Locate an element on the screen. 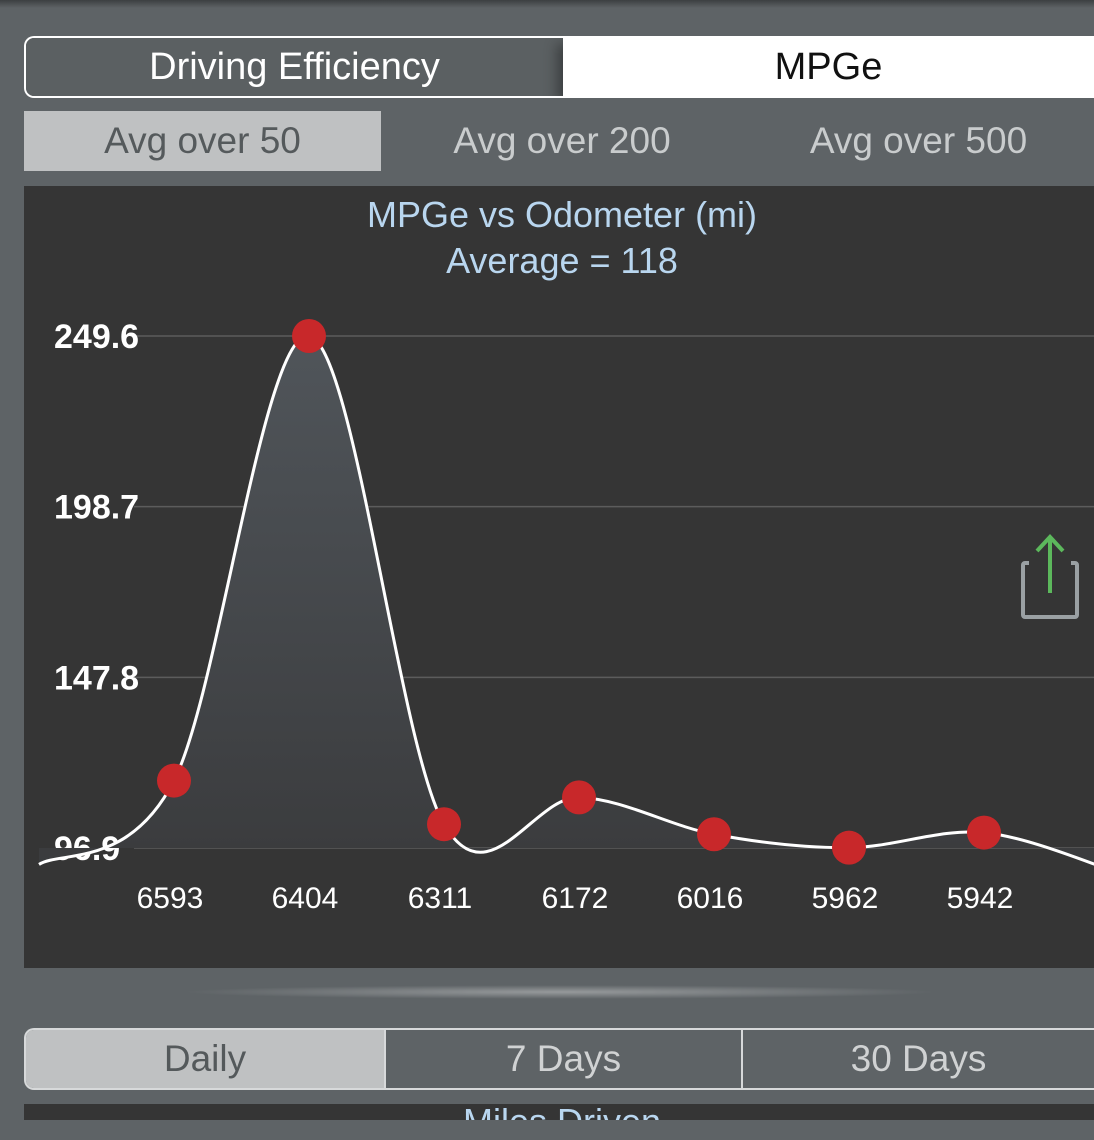 The height and width of the screenshot is (1140, 1094). daily-segment: Daily is located at coordinates (205, 1059).